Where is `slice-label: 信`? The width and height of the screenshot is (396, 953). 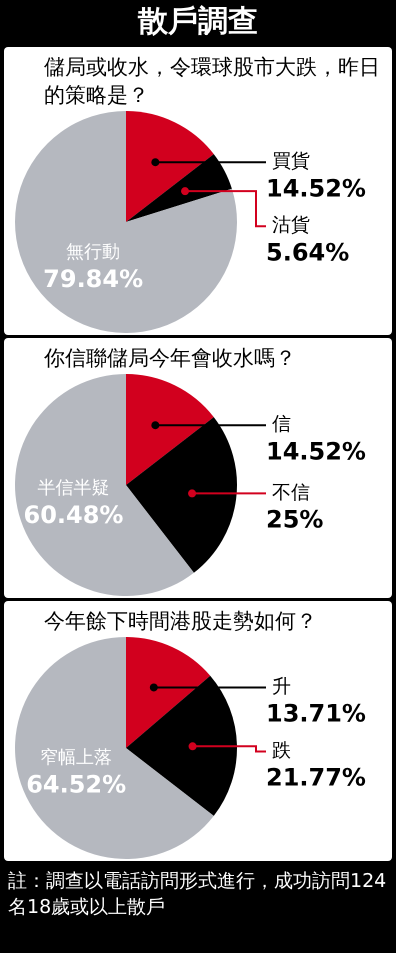
slice-label: 信 is located at coordinates (281, 424).